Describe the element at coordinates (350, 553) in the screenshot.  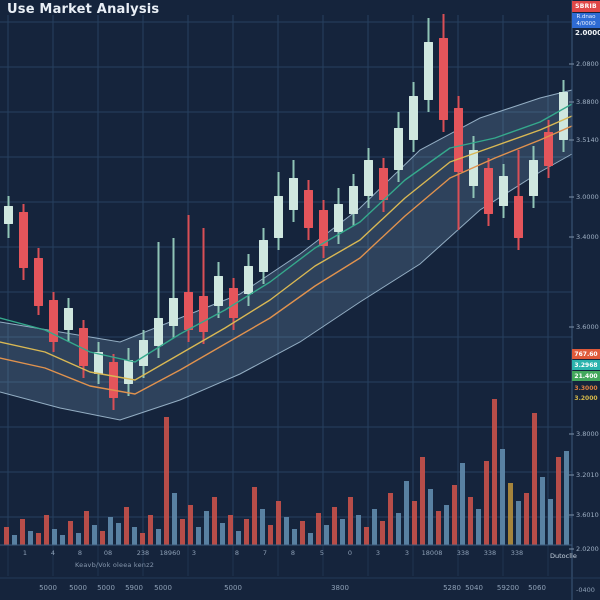
I see `x-tick-label: 0` at that location.